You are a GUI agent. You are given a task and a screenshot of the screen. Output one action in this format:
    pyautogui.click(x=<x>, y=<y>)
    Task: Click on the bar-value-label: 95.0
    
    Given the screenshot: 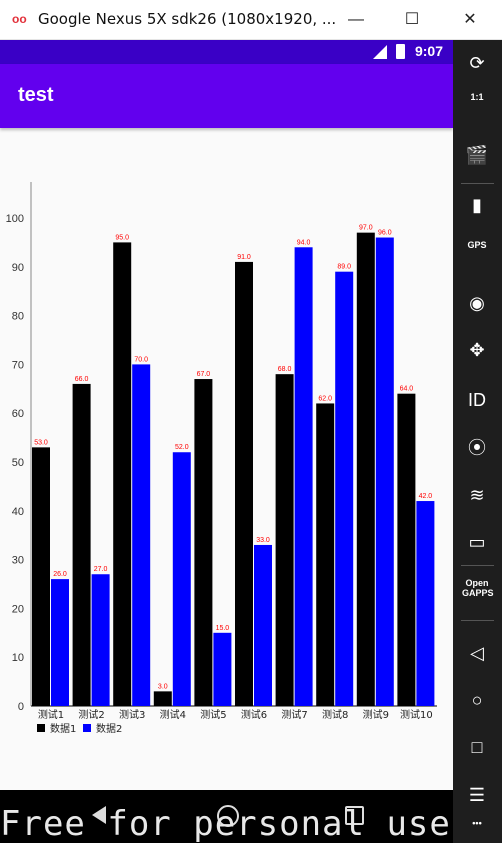 What is the action you would take?
    pyautogui.click(x=122, y=237)
    